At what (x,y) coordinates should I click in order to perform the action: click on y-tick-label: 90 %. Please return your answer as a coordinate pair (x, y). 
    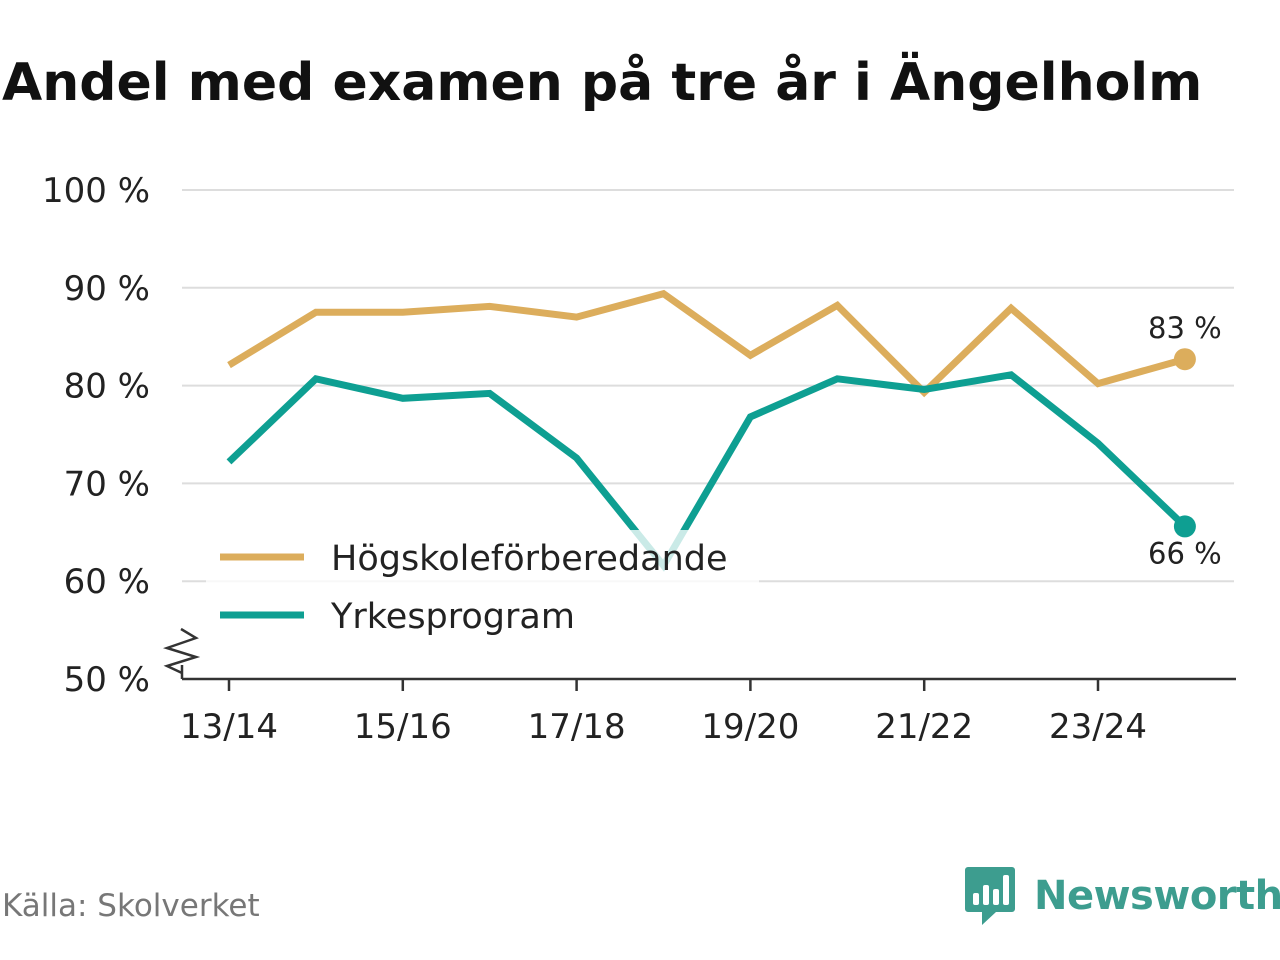
    Looking at the image, I should click on (107, 289).